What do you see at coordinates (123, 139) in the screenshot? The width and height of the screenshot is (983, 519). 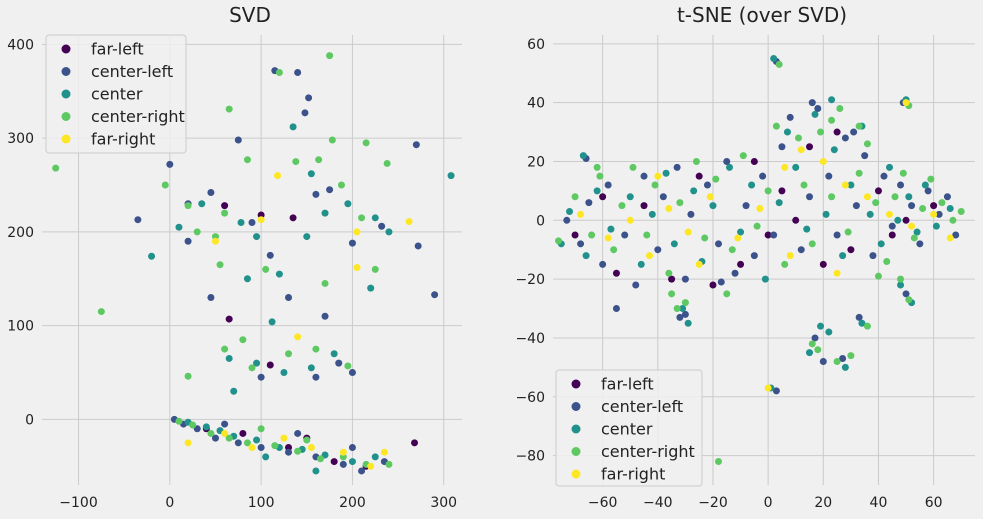 I see `legend-label: far-right` at bounding box center [123, 139].